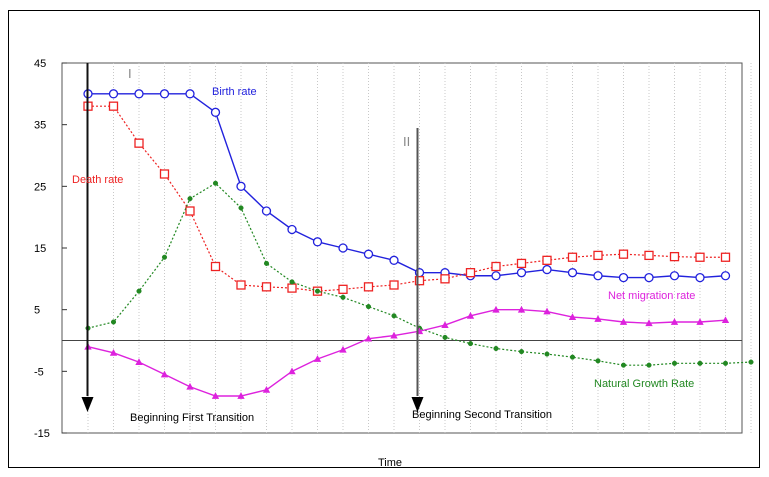  I want to click on annotation-label: Beginning Second Transition, so click(482, 415).